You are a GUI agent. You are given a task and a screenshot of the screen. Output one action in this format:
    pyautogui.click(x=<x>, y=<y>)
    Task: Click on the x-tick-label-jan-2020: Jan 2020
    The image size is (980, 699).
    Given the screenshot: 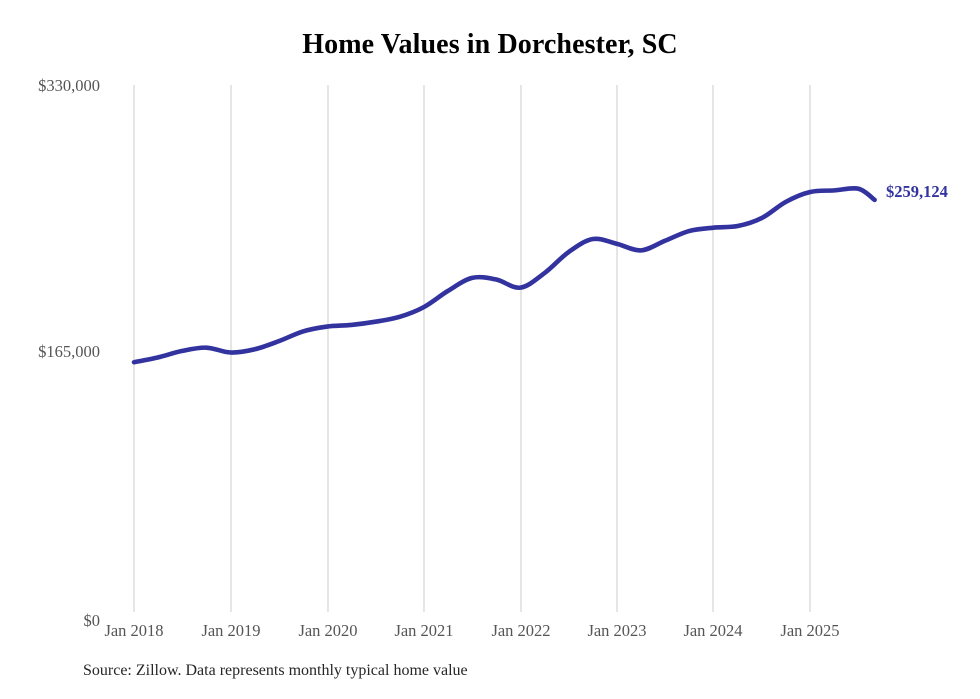 What is the action you would take?
    pyautogui.click(x=328, y=630)
    